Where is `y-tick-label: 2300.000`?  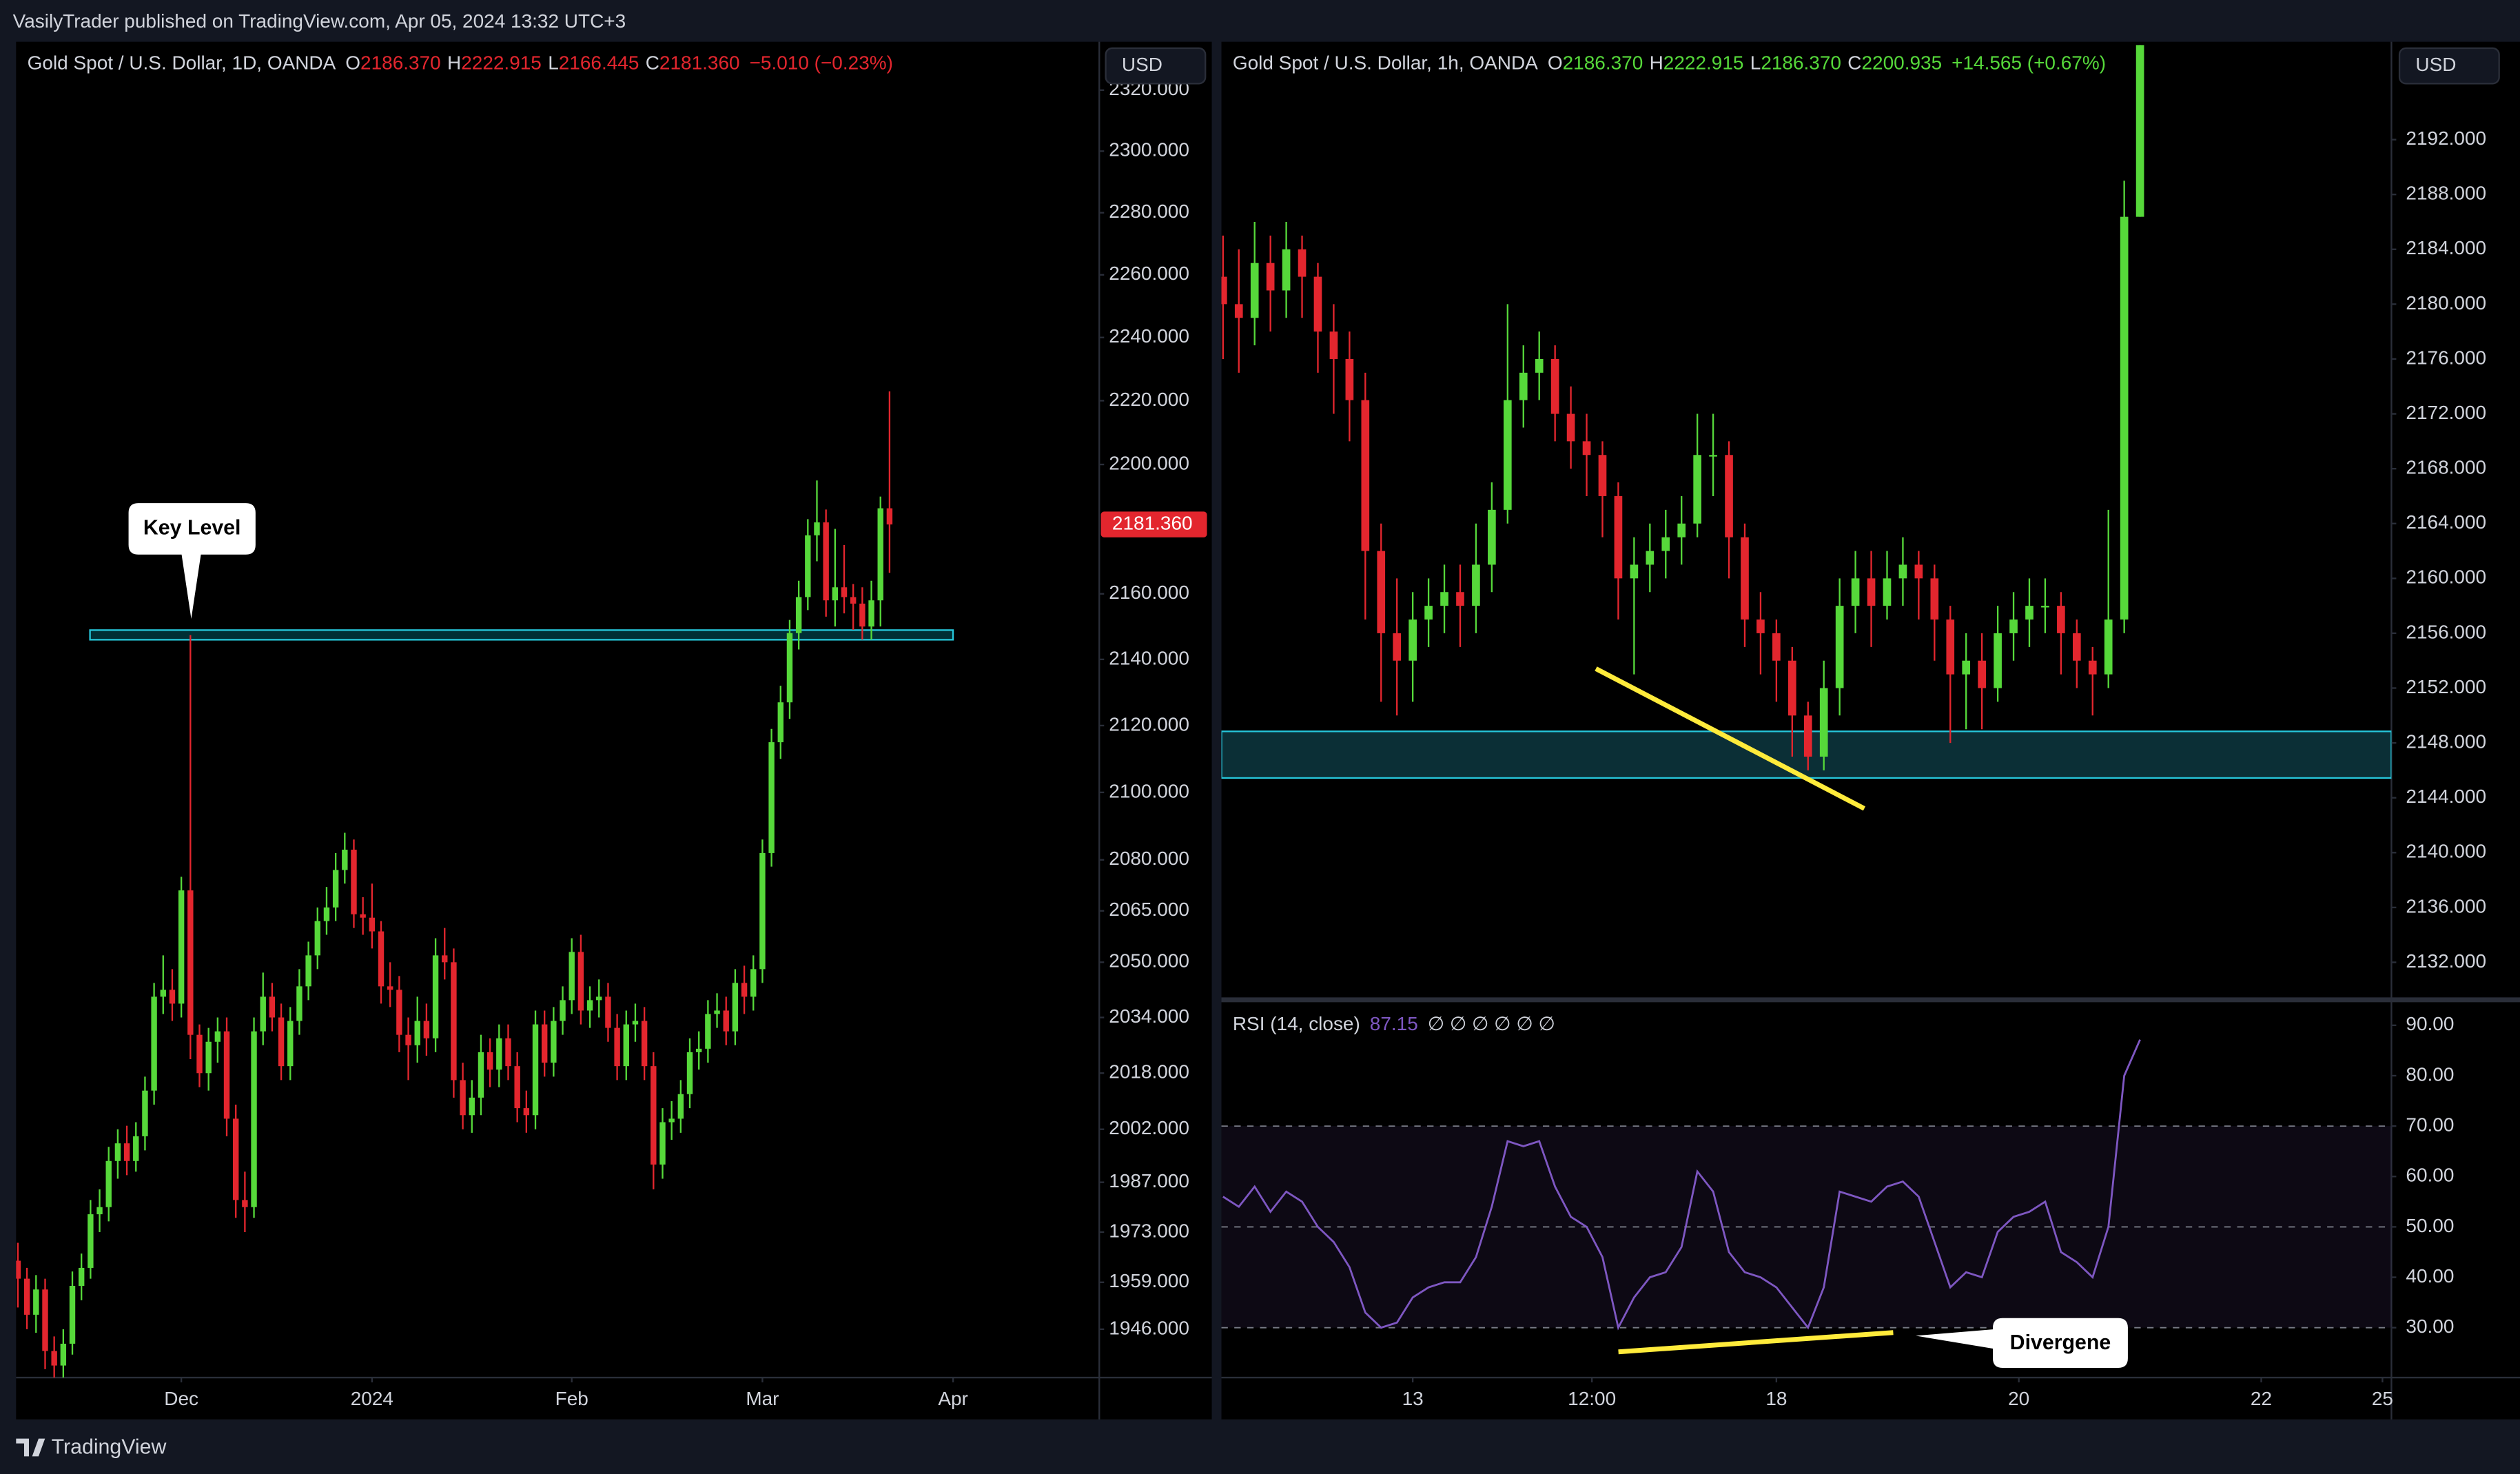
y-tick-label: 2300.000 is located at coordinates (1149, 150).